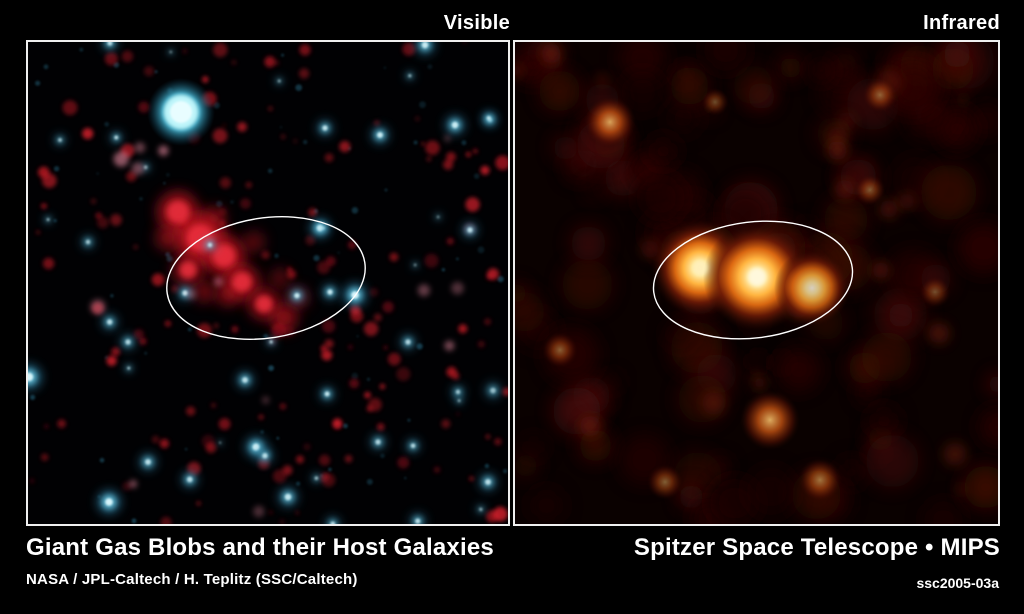 The width and height of the screenshot is (1024, 614). I want to click on infrared-panel-label: Infrared, so click(961, 23).